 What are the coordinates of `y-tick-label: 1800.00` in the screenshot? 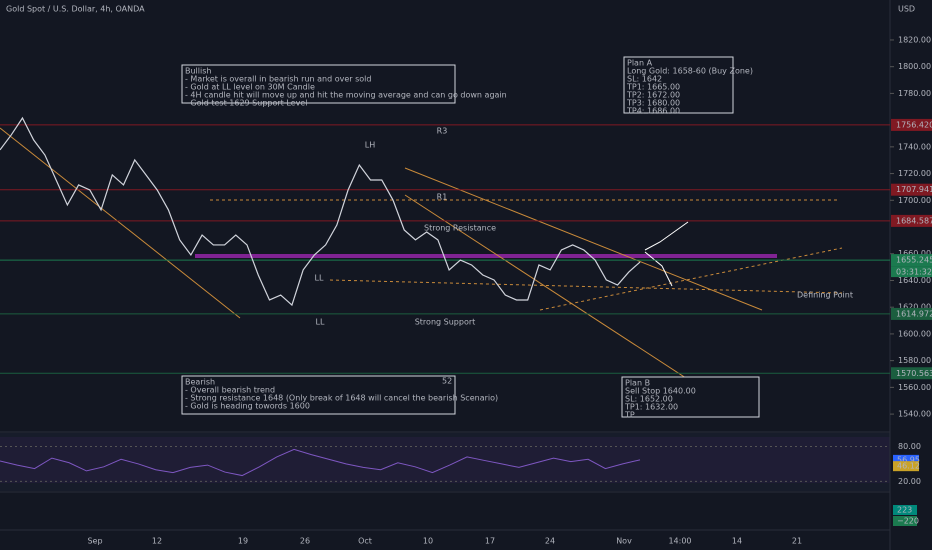 It's located at (914, 66).